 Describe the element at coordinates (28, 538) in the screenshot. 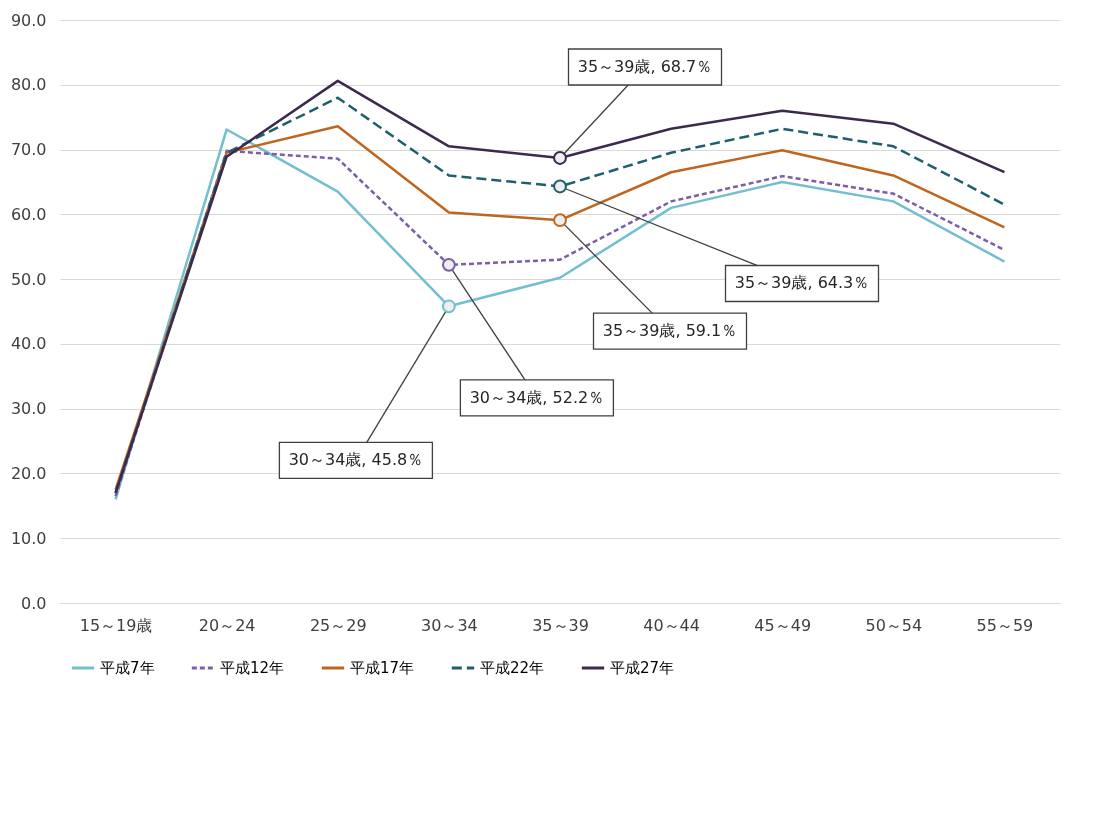

I see `y-tick-label: 10.0` at that location.